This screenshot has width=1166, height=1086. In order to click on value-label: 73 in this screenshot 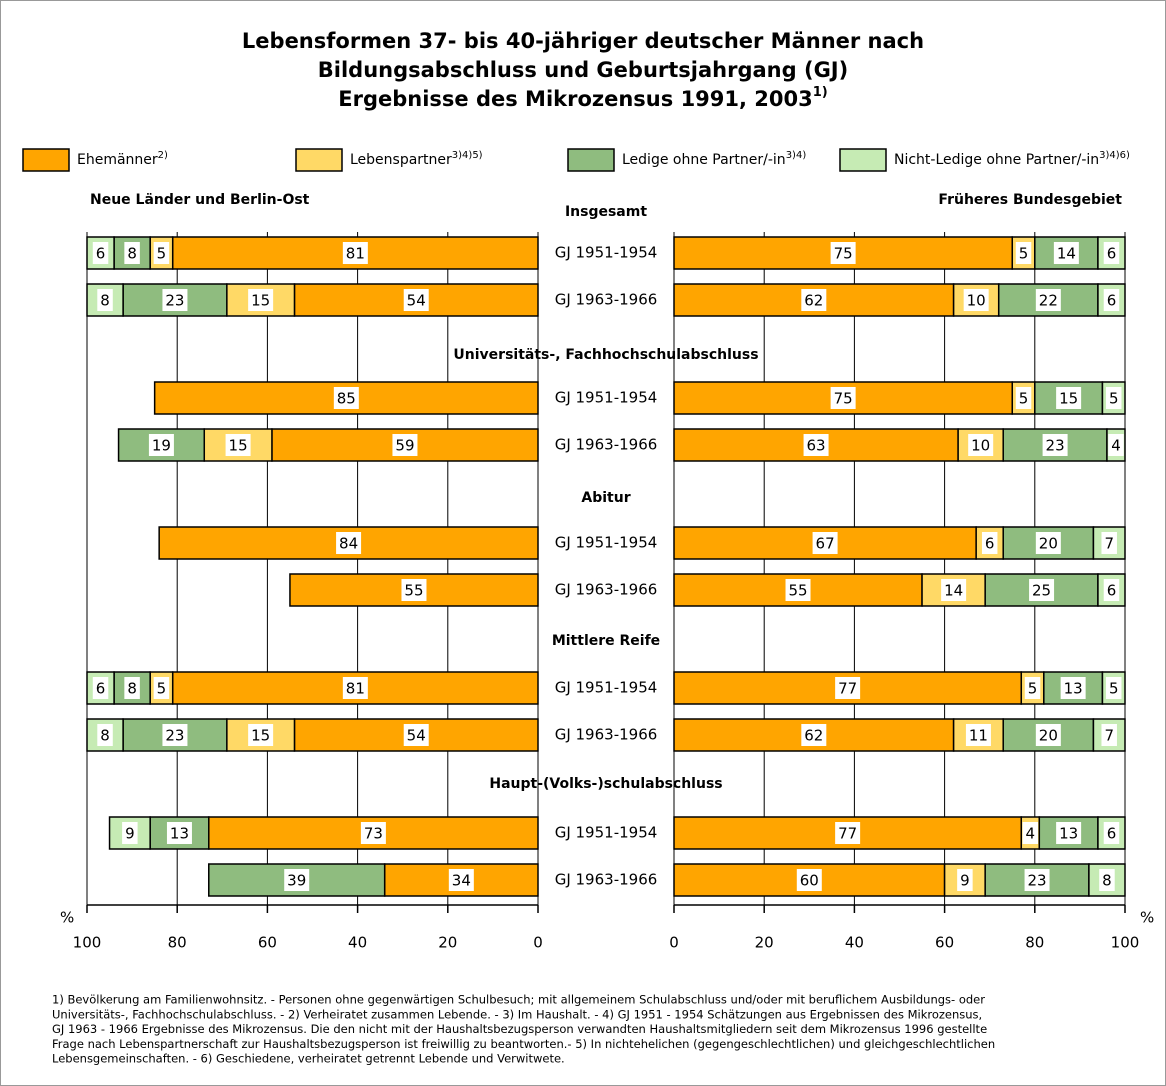, I will do `click(373, 834)`.